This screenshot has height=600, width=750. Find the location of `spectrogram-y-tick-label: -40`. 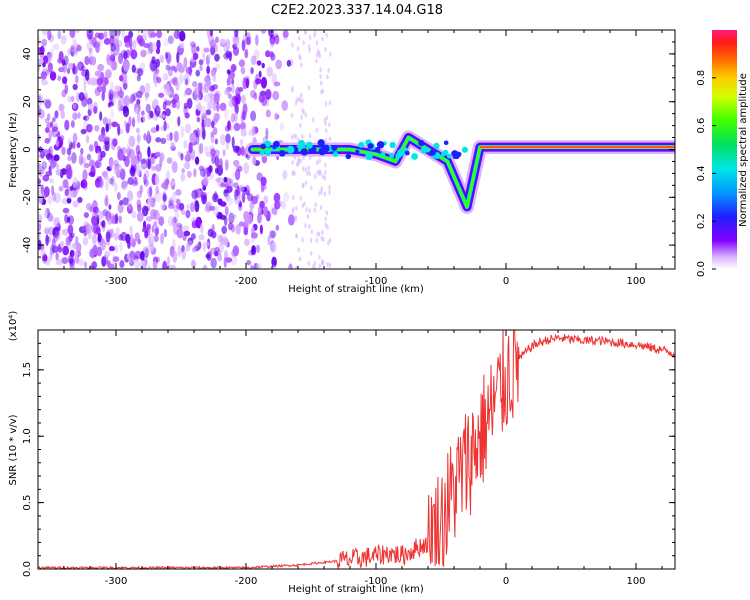

spectrogram-y-tick-label: -40 is located at coordinates (27, 245).